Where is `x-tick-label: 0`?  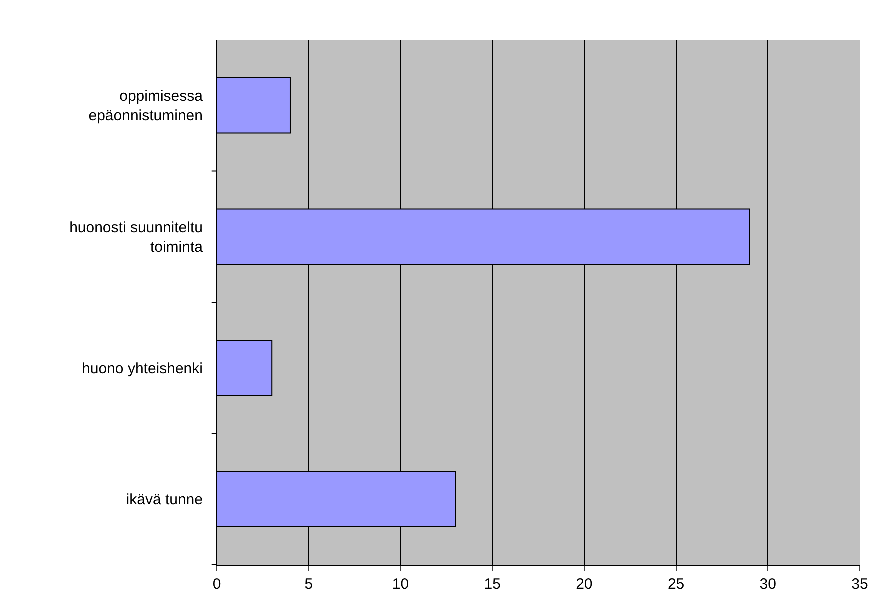 x-tick-label: 0 is located at coordinates (217, 584).